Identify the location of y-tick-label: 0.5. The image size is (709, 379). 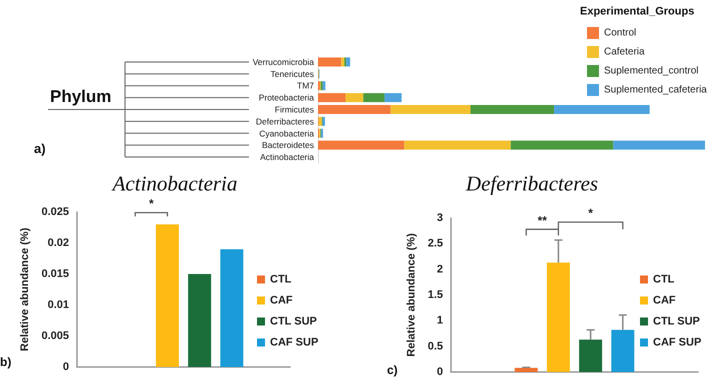
(435, 346).